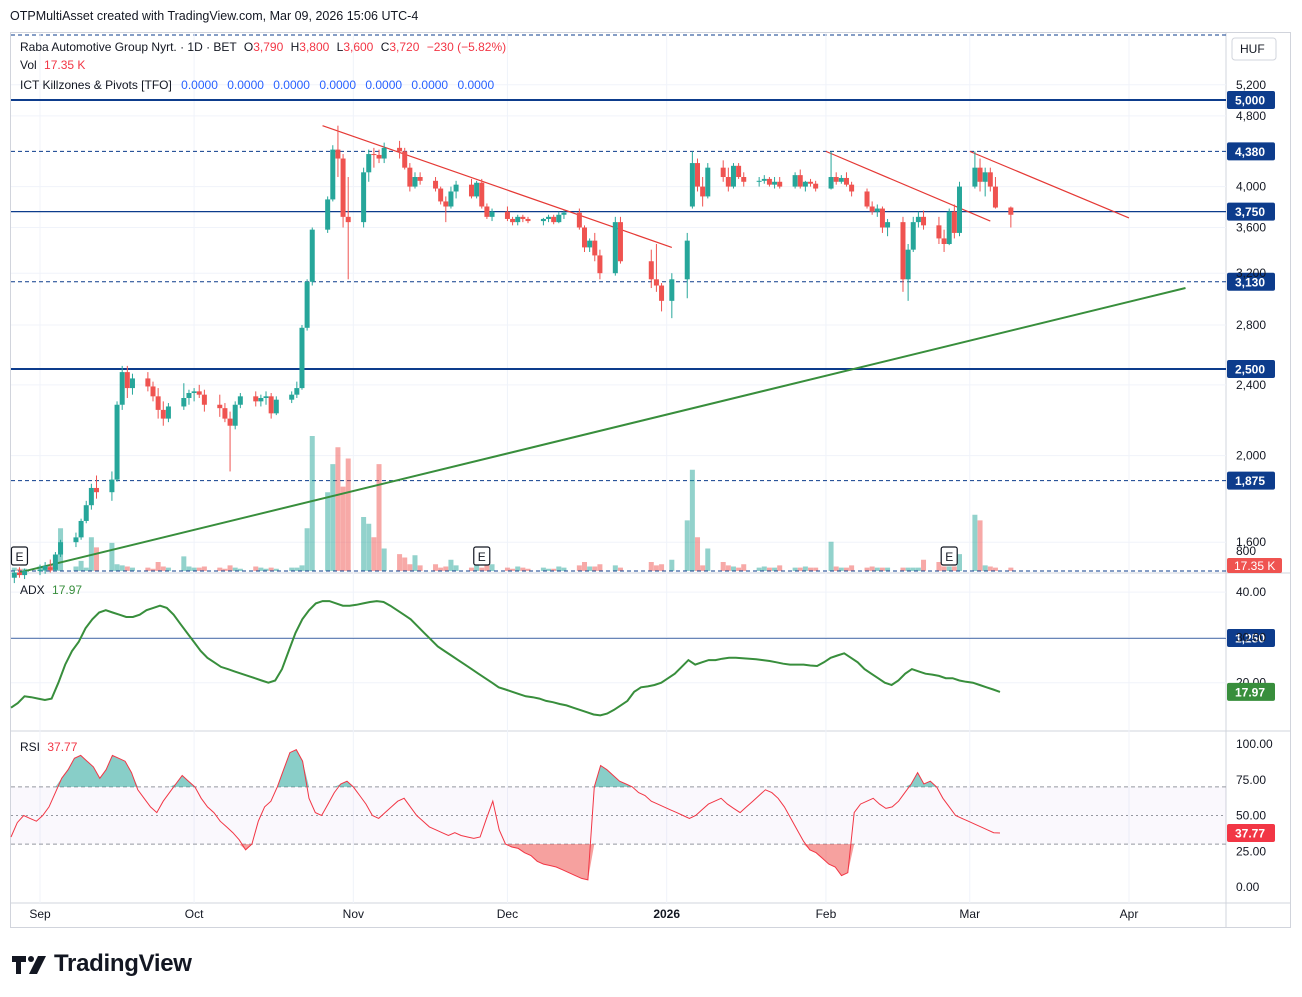 This screenshot has width=1302, height=997. Describe the element at coordinates (128, 47) in the screenshot. I see `symbol-name: Raba Automotive Group Nyrt. · 1D · BET` at that location.